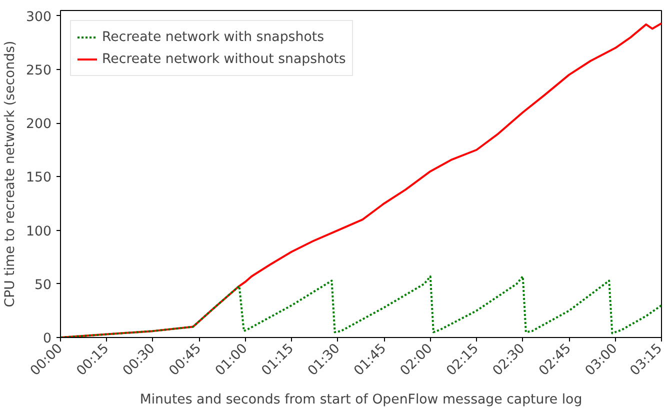 The image size is (665, 410). I want to click on legend-label: Recreate network with snapshots, so click(213, 37).